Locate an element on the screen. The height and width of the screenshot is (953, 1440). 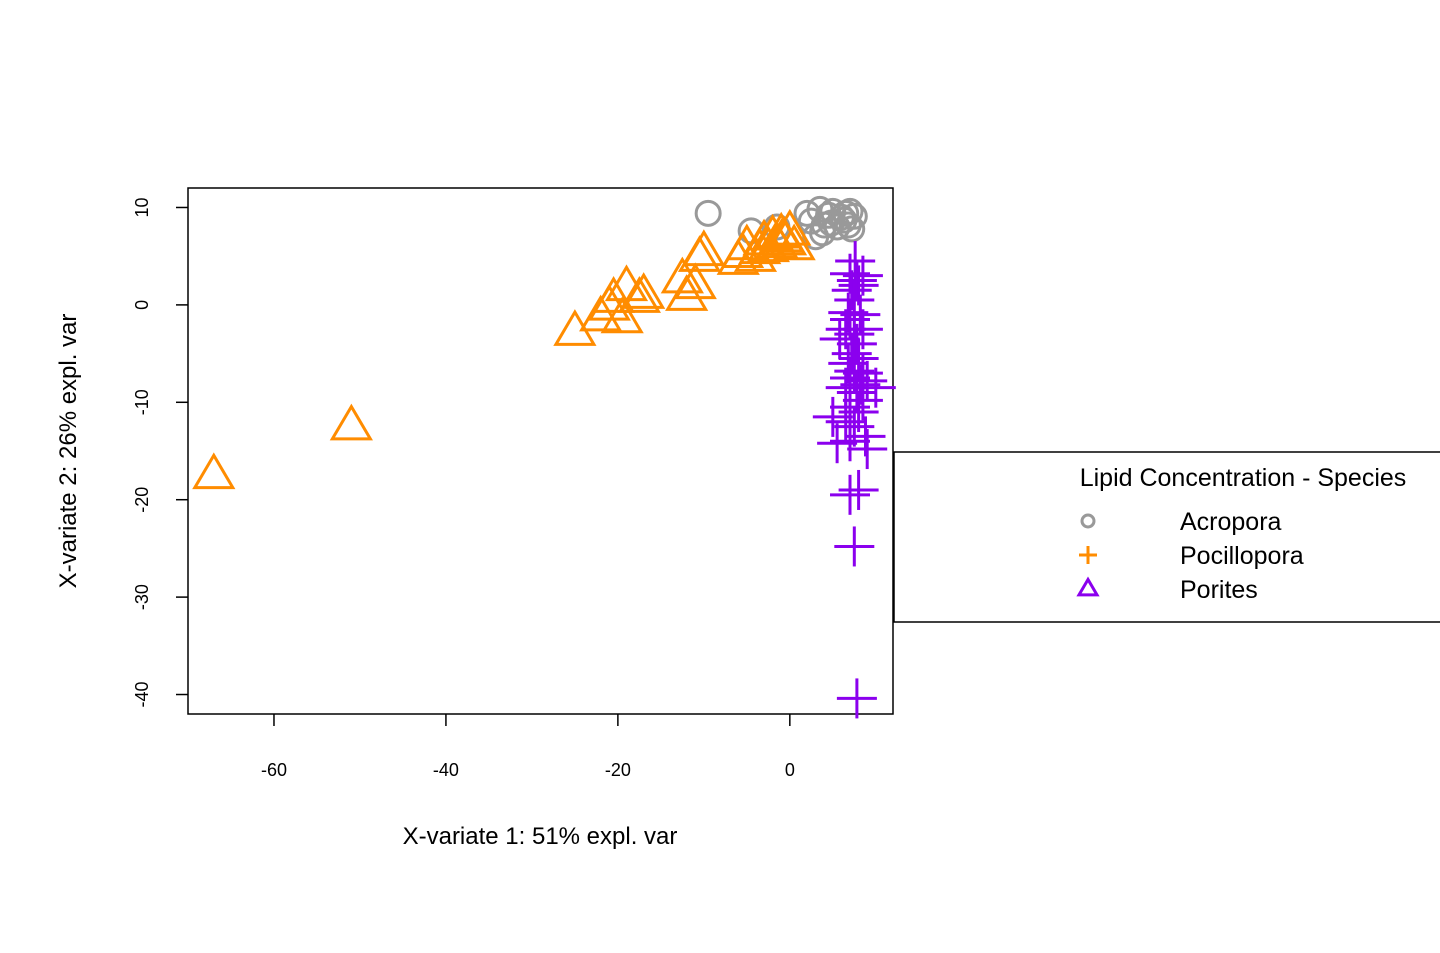
y-tick-label: -40 is located at coordinates (142, 695).